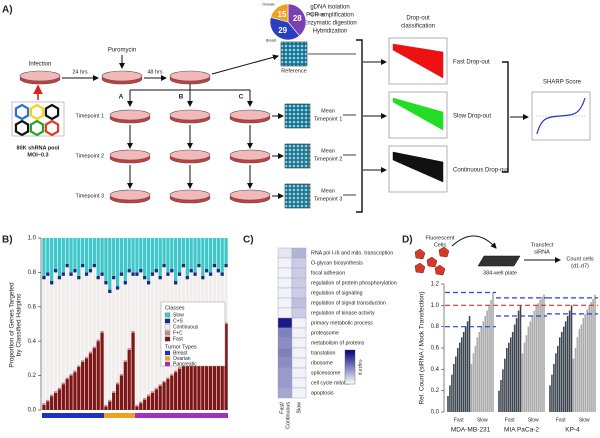  What do you see at coordinates (359, 126) in the screenshot?
I see `bracket` at bounding box center [359, 126].